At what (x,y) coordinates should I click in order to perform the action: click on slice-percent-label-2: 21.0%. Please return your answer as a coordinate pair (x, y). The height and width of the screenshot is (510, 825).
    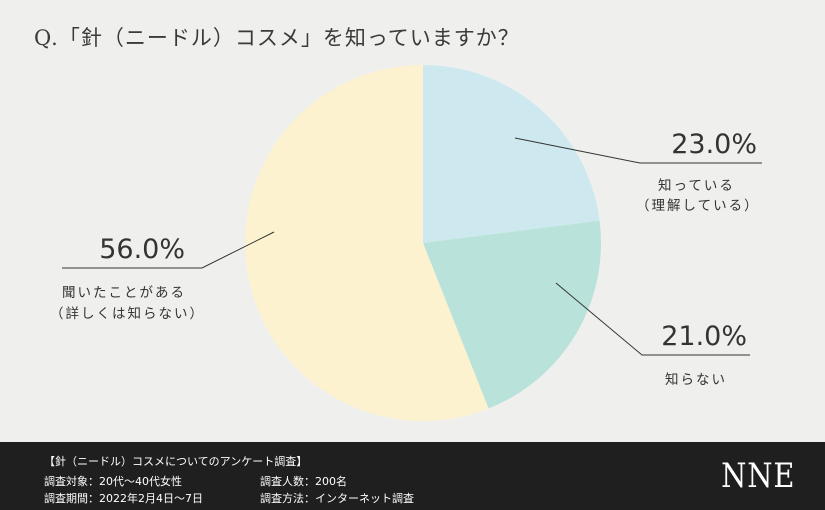
    Looking at the image, I should click on (704, 336).